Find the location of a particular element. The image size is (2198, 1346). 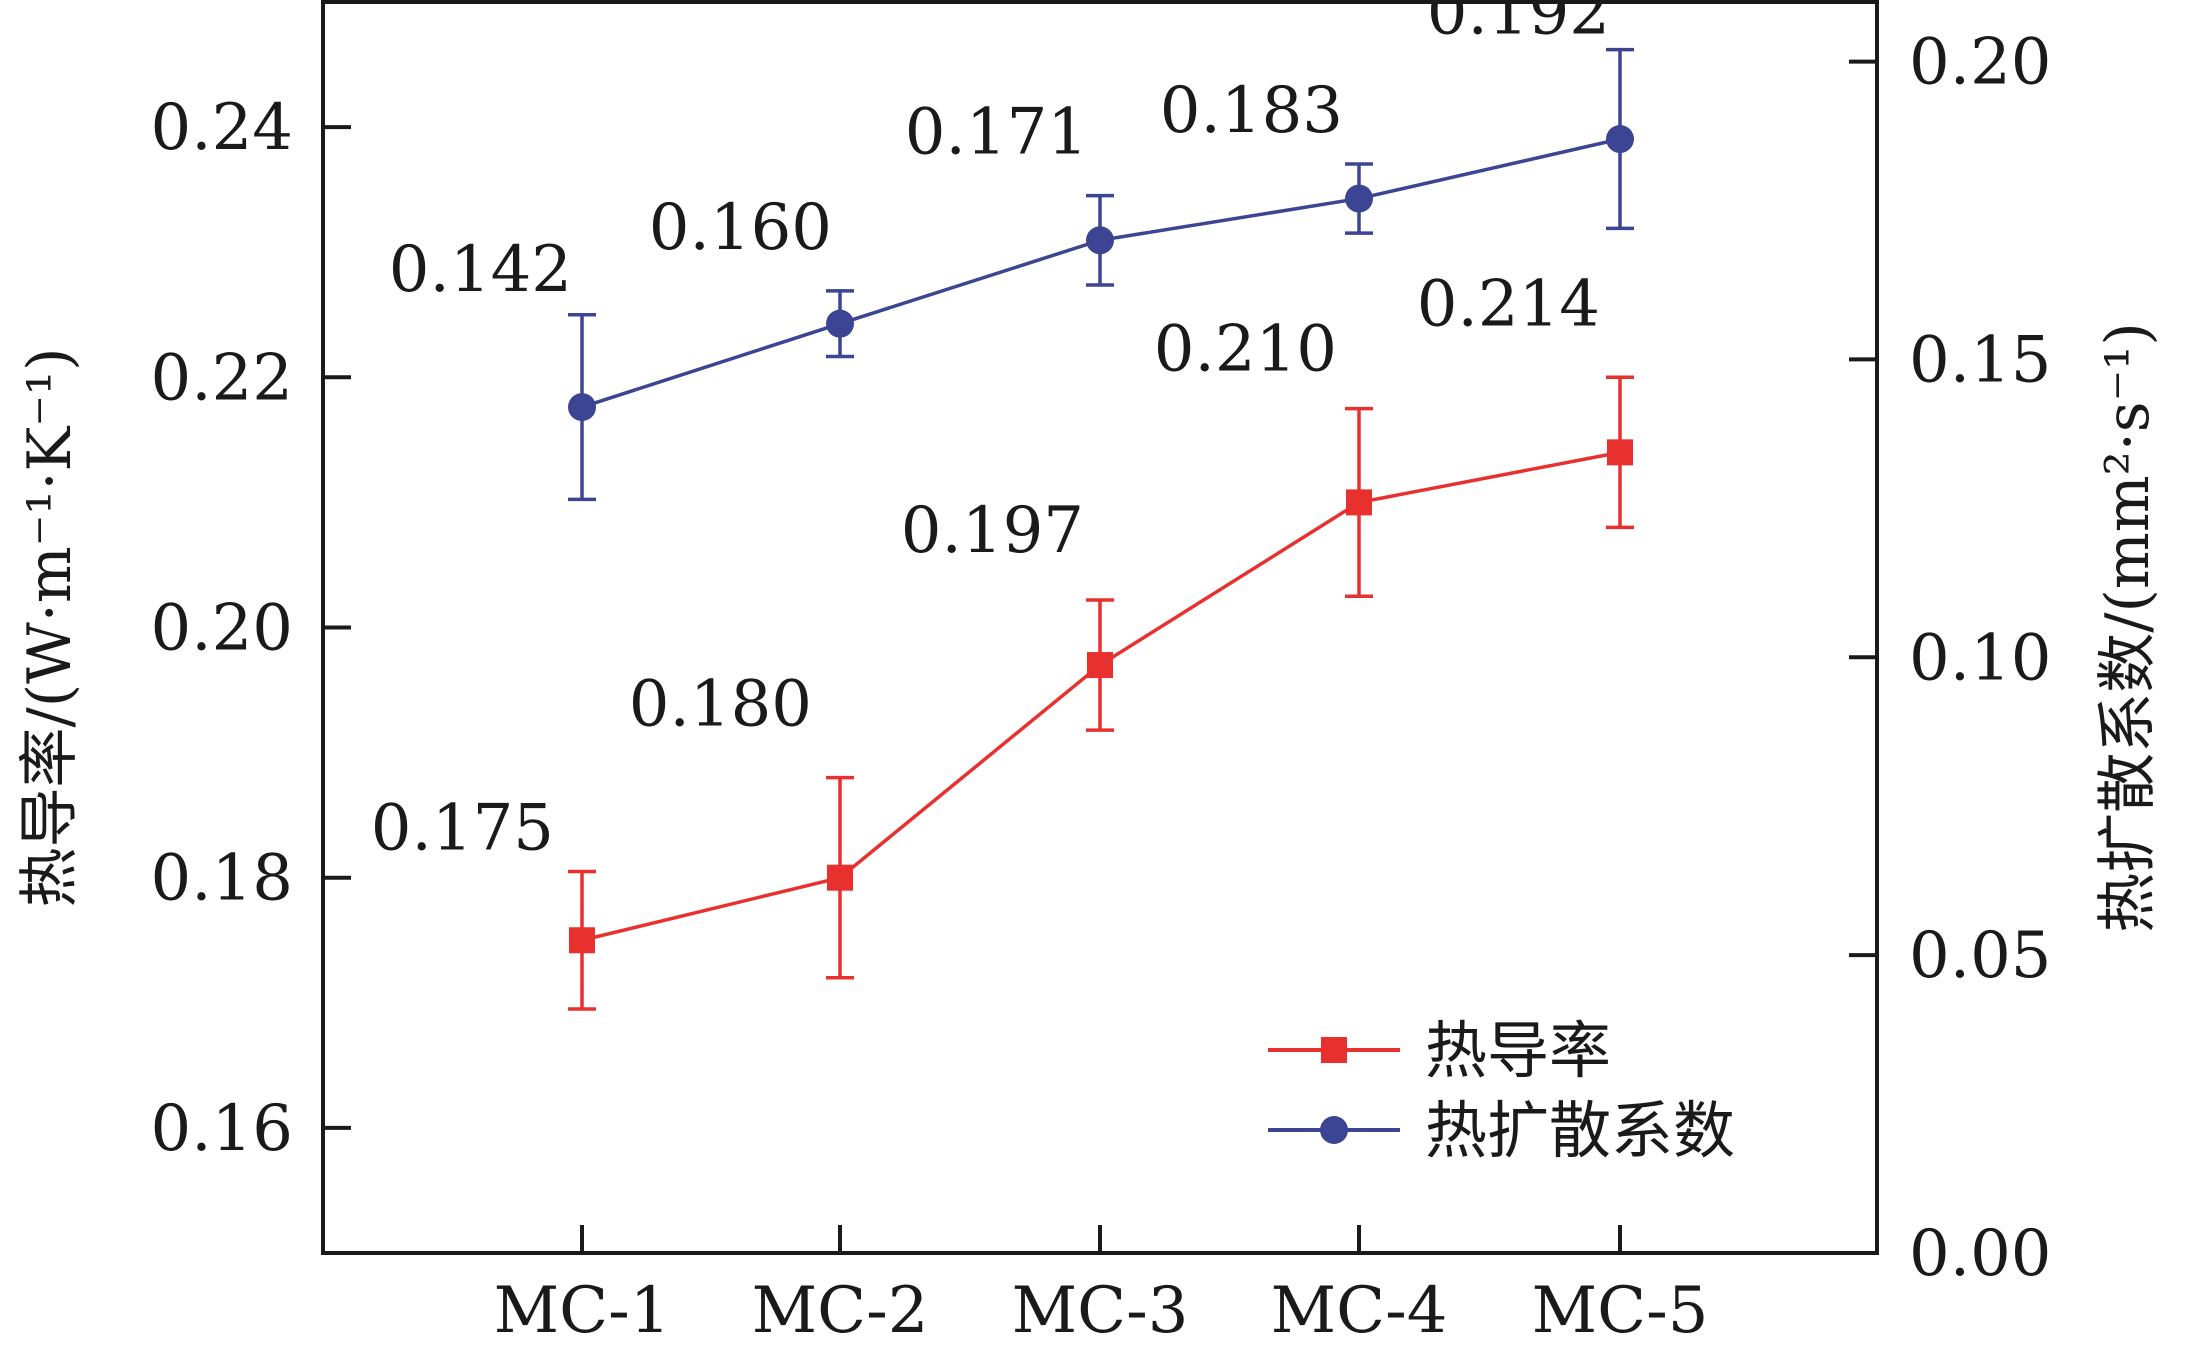

data-label: 0.192 is located at coordinates (1518, 25).